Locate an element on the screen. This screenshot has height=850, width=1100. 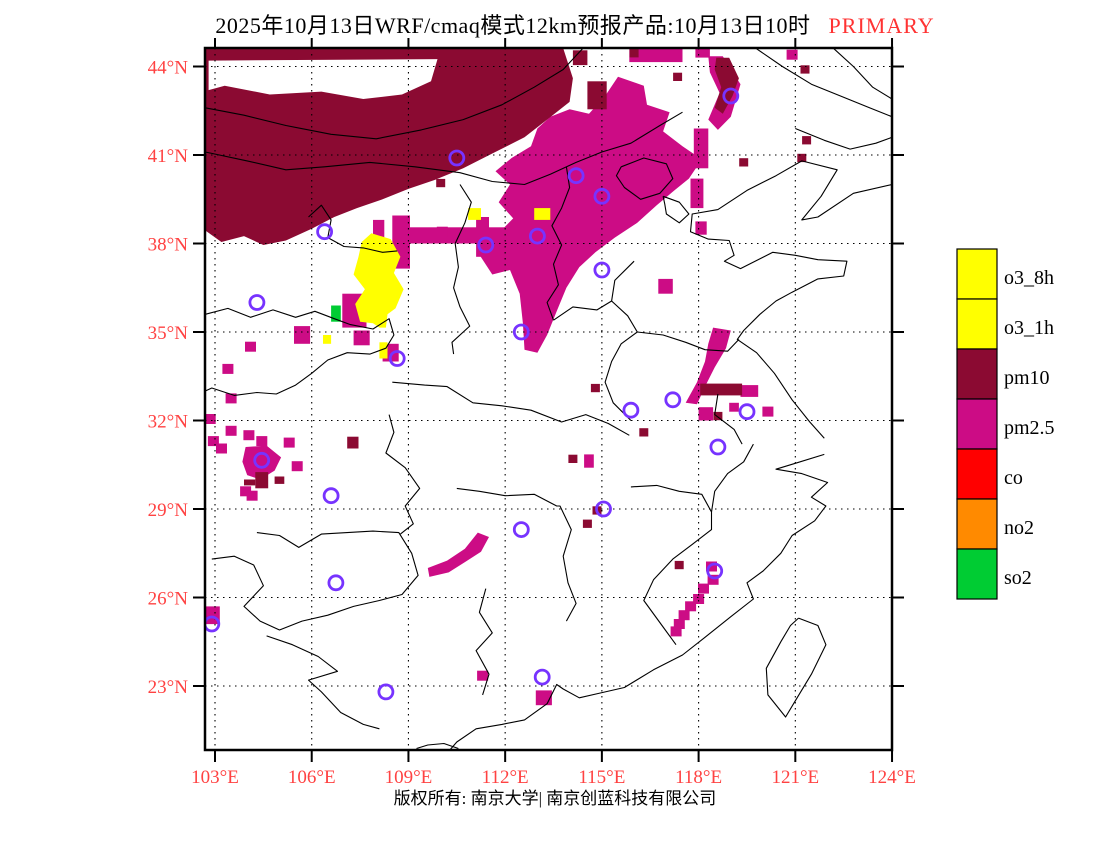
legend-item-label: no2 is located at coordinates (1019, 528).